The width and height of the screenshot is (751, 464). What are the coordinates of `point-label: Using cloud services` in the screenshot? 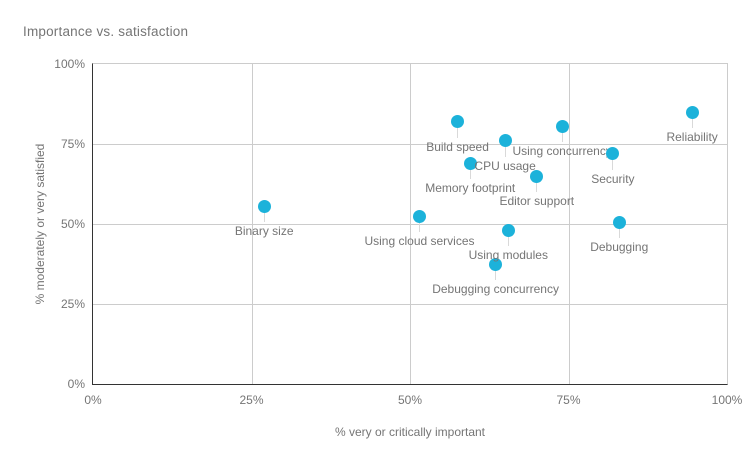 It's located at (419, 241).